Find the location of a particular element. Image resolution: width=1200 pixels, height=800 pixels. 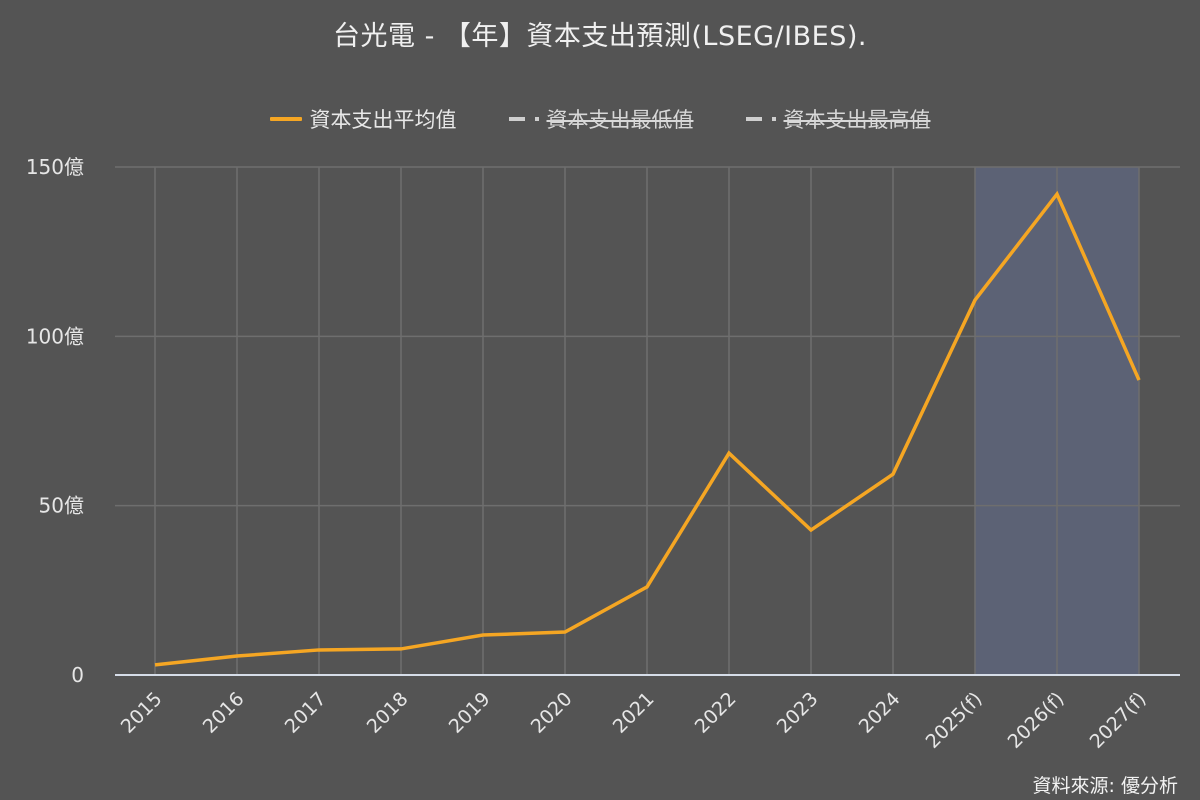

chart-title: 台光電 - 【年】資本支出預測(LSEG/IBES). is located at coordinates (599, 36).